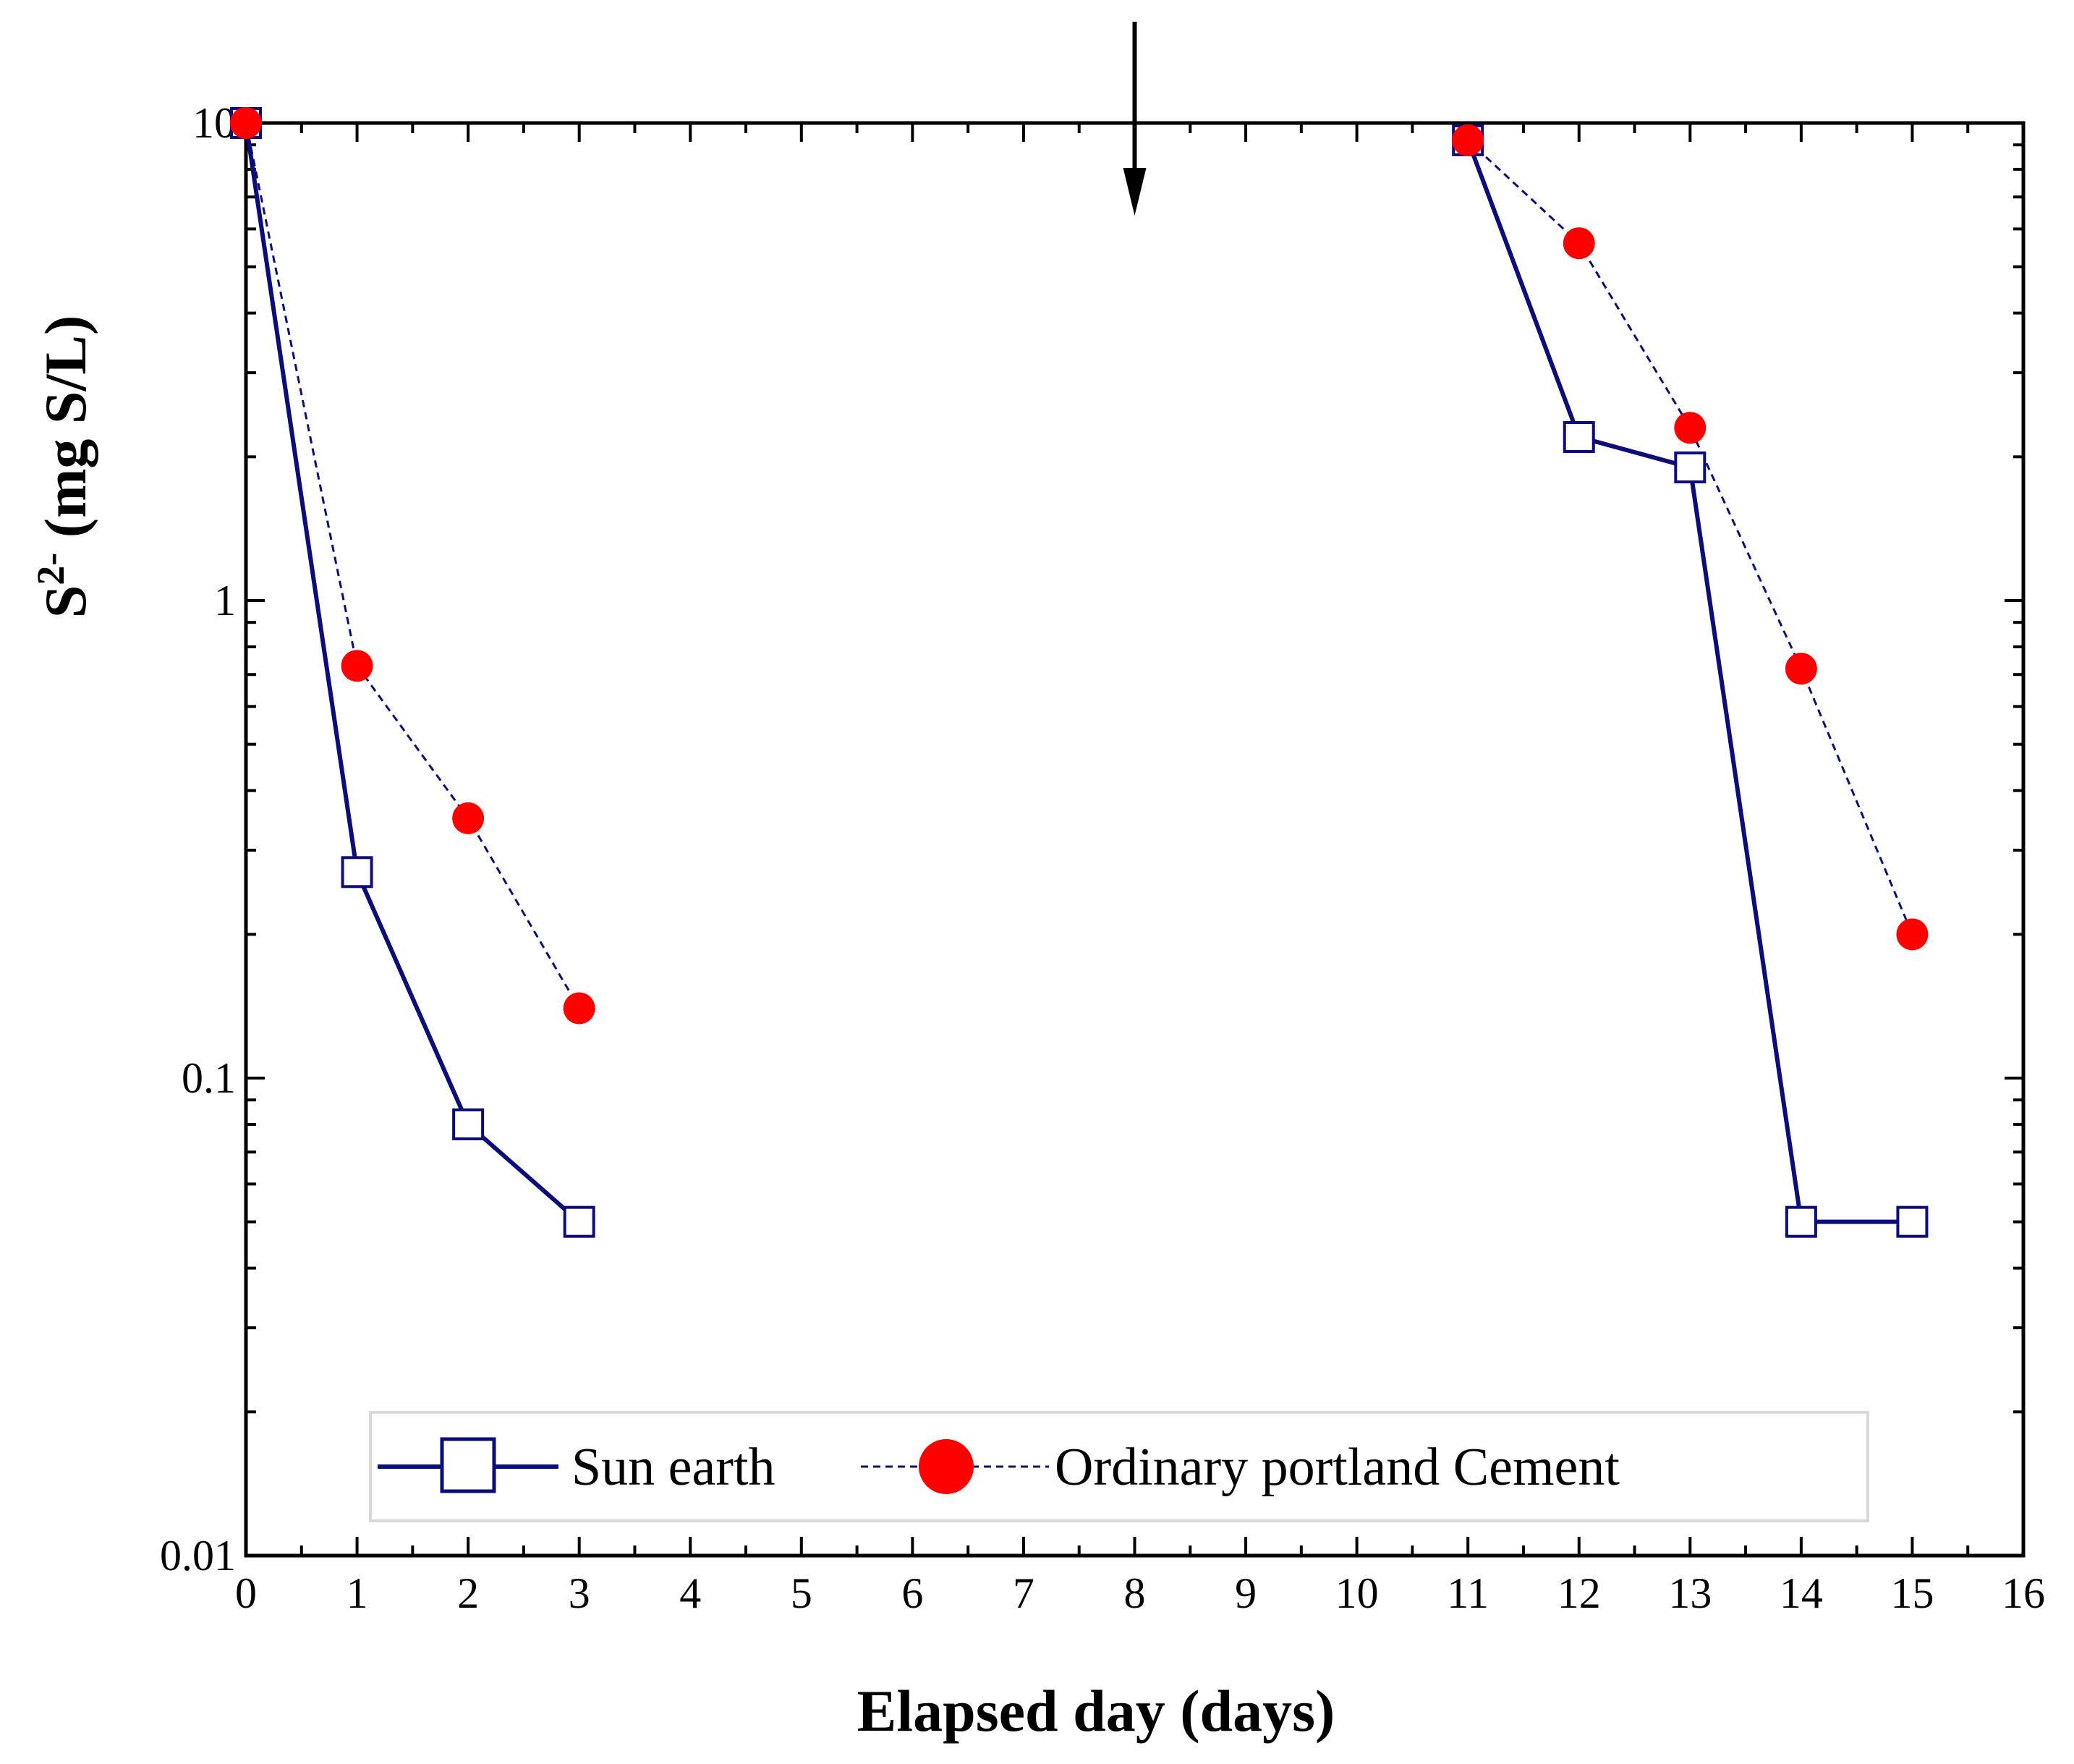  I want to click on x-tick-label: 11, so click(1468, 1593).